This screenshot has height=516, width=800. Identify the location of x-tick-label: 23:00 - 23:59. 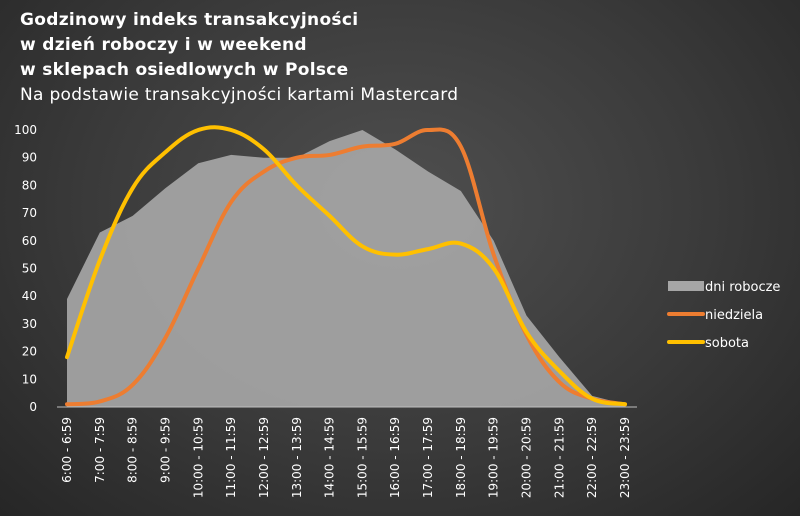
(625, 457).